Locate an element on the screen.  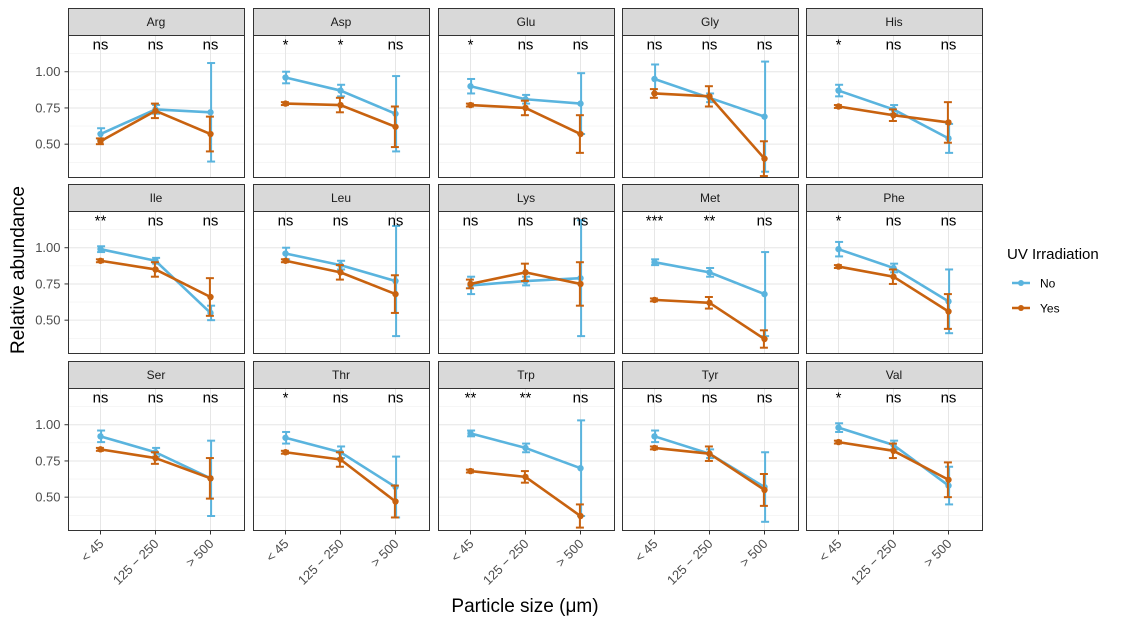
panel-title: Phe is located at coordinates (894, 198).